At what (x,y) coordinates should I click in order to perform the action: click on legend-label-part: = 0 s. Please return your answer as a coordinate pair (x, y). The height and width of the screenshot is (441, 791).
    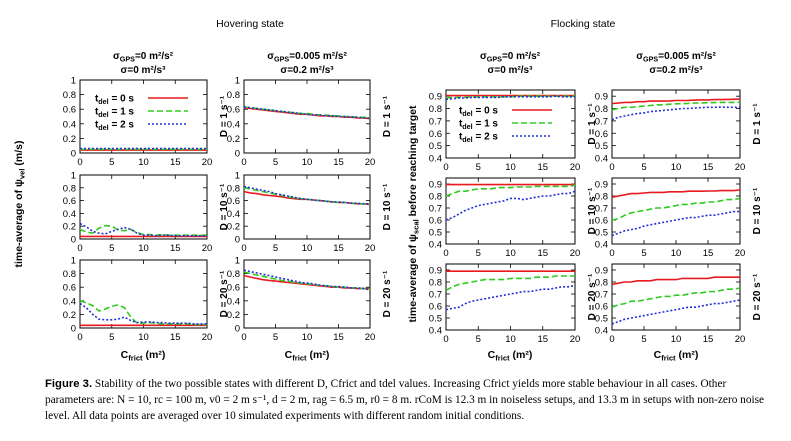
    Looking at the image, I should click on (122, 99).